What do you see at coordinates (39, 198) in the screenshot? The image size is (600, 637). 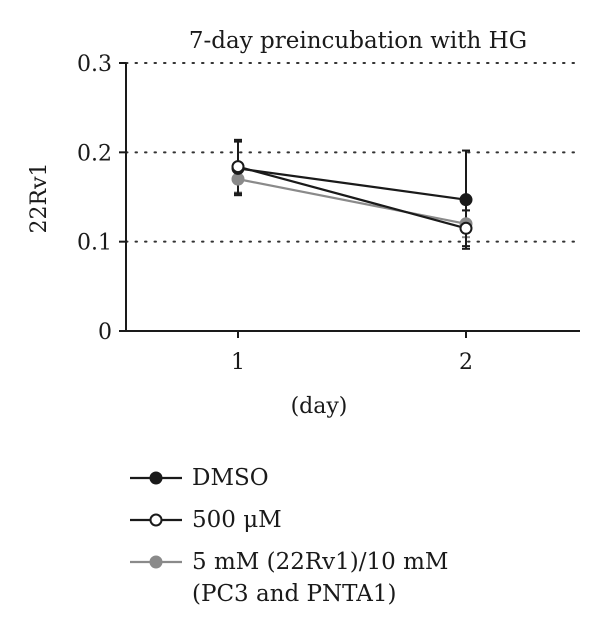 I see `y-axis-label: 22Rv1` at bounding box center [39, 198].